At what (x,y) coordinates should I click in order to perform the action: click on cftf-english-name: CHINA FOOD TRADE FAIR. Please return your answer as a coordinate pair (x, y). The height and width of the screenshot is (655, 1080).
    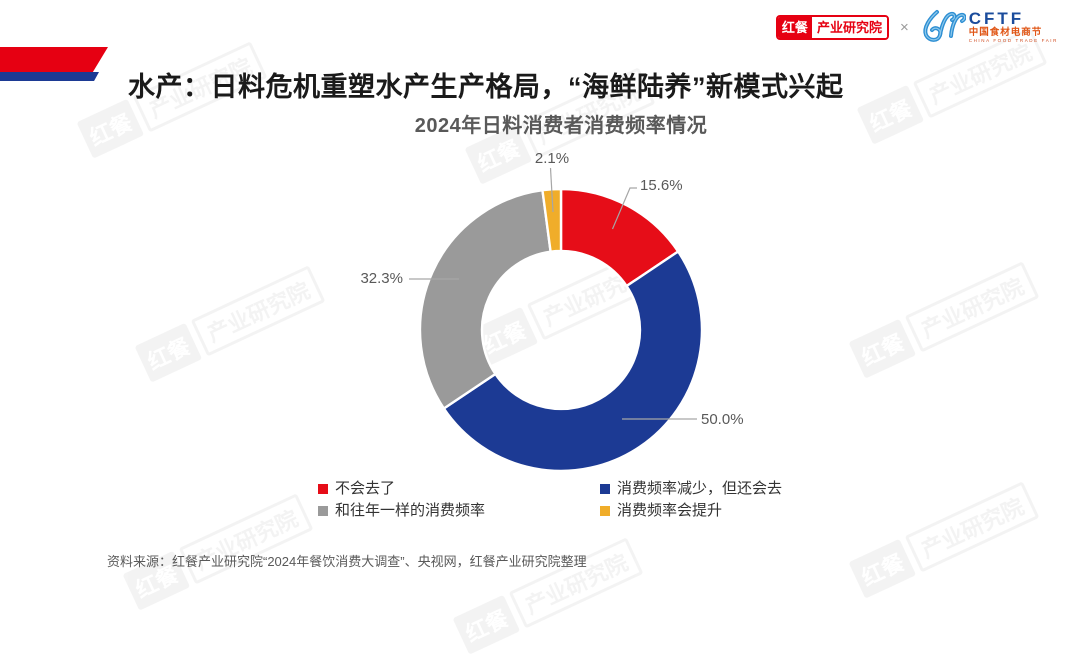
    Looking at the image, I should click on (1013, 40).